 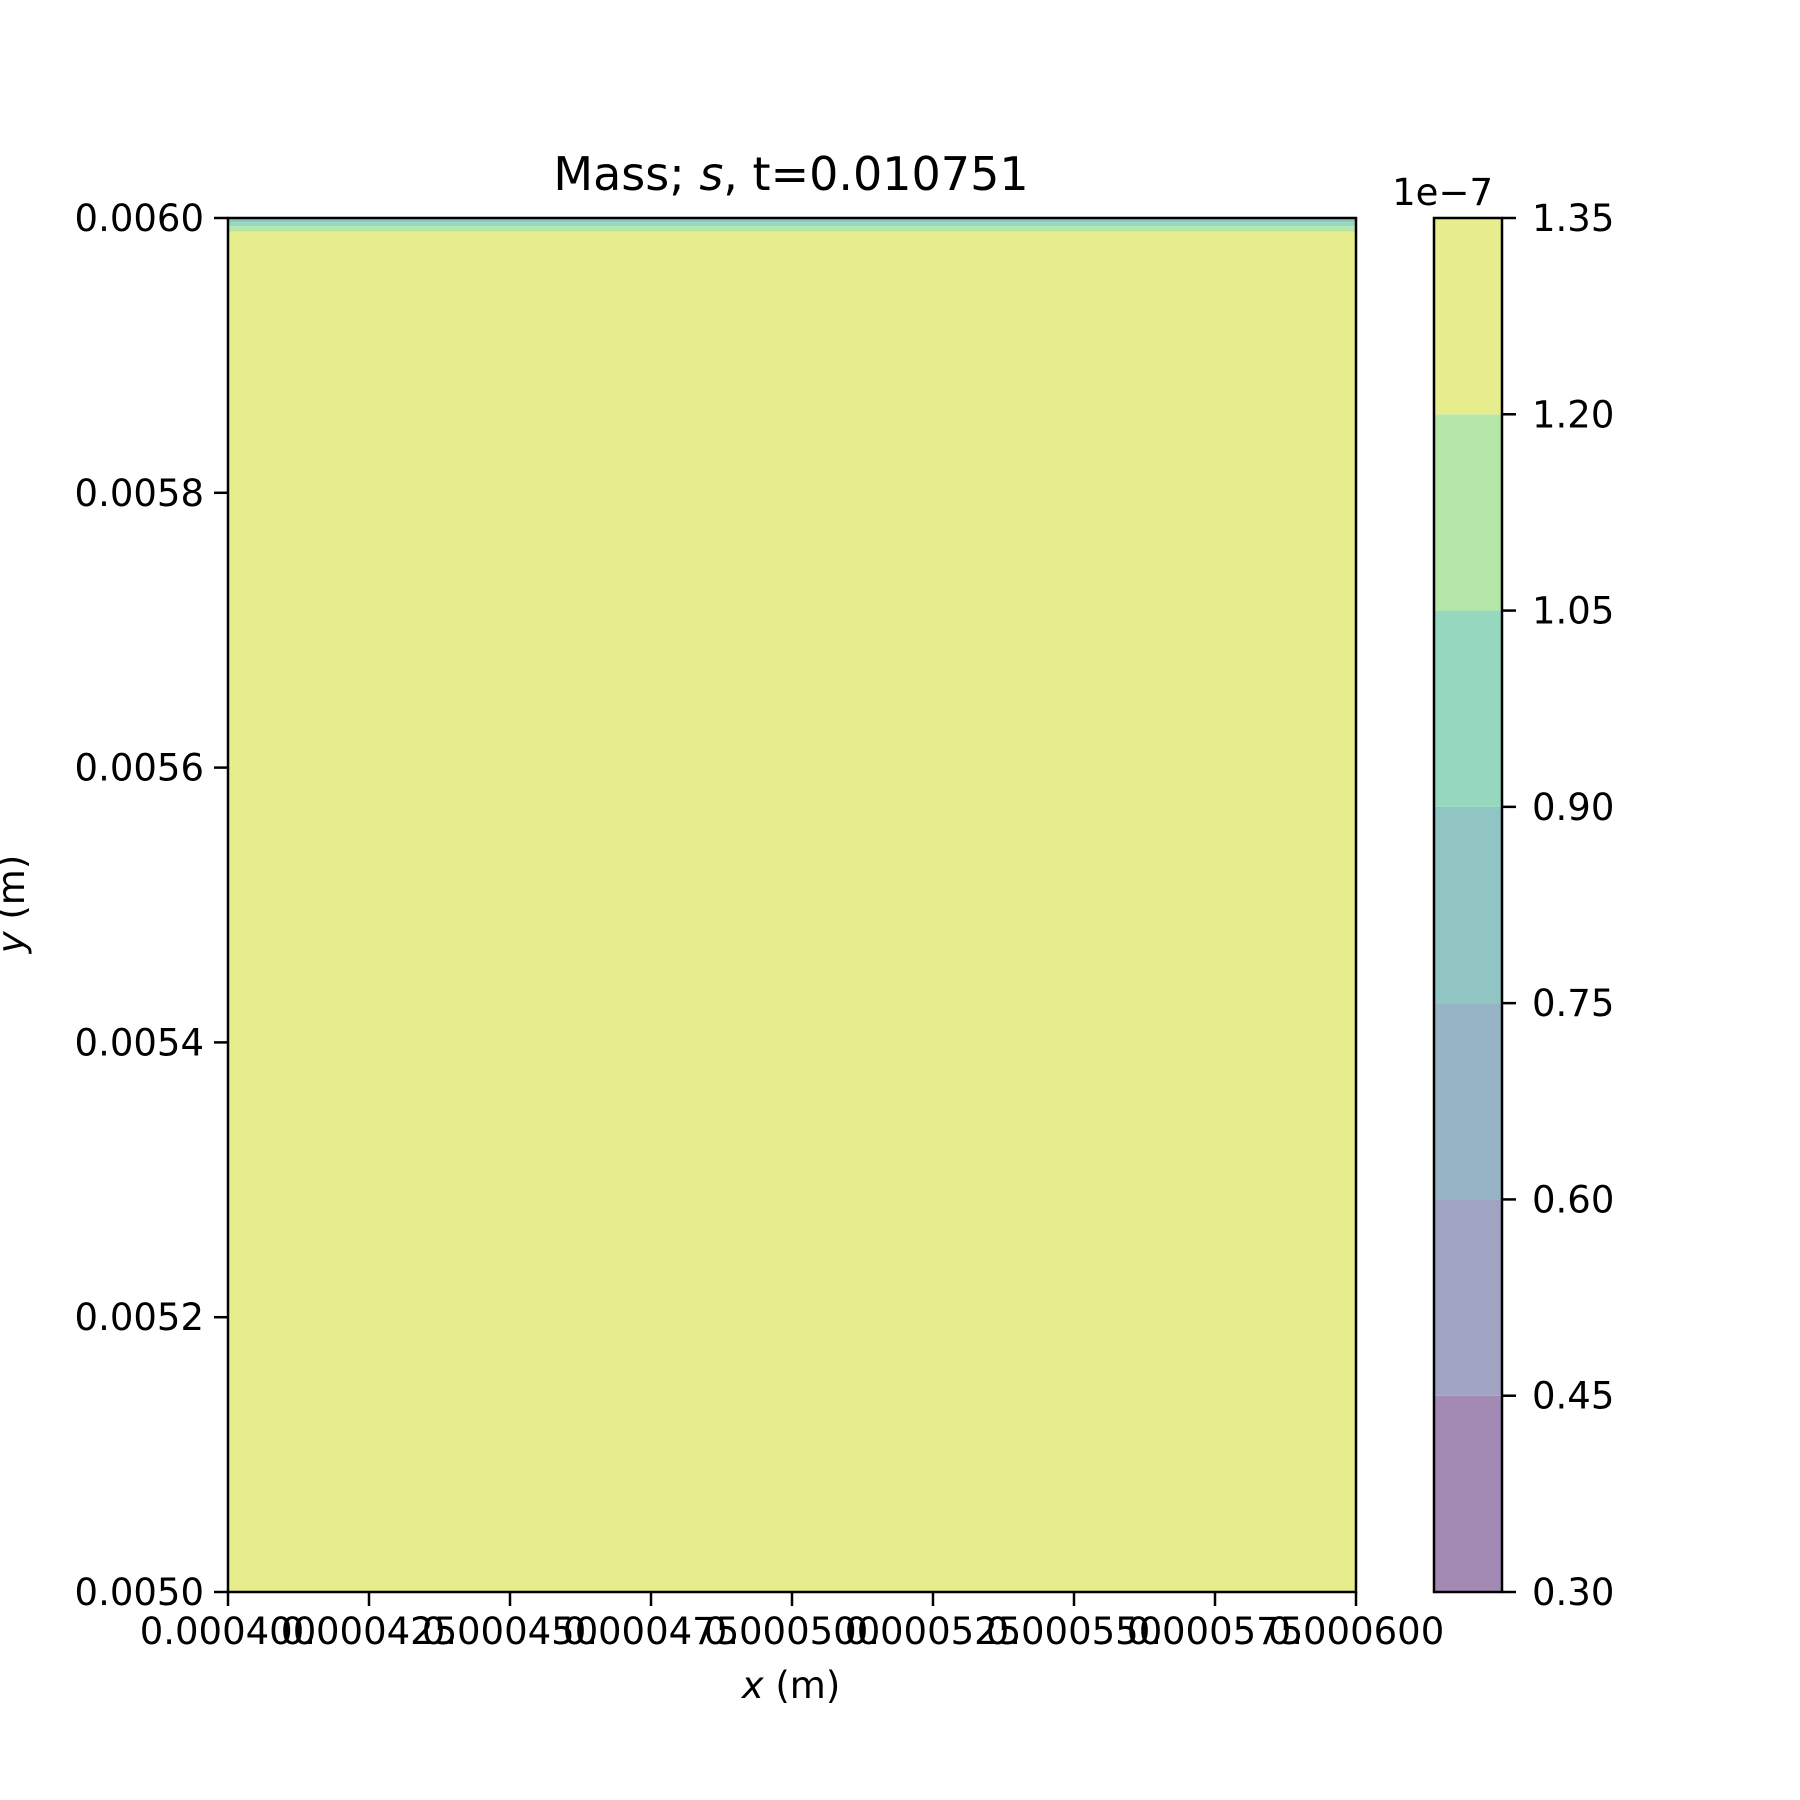 I want to click on x-tick-label: 0.000400, so click(x=228, y=1631).